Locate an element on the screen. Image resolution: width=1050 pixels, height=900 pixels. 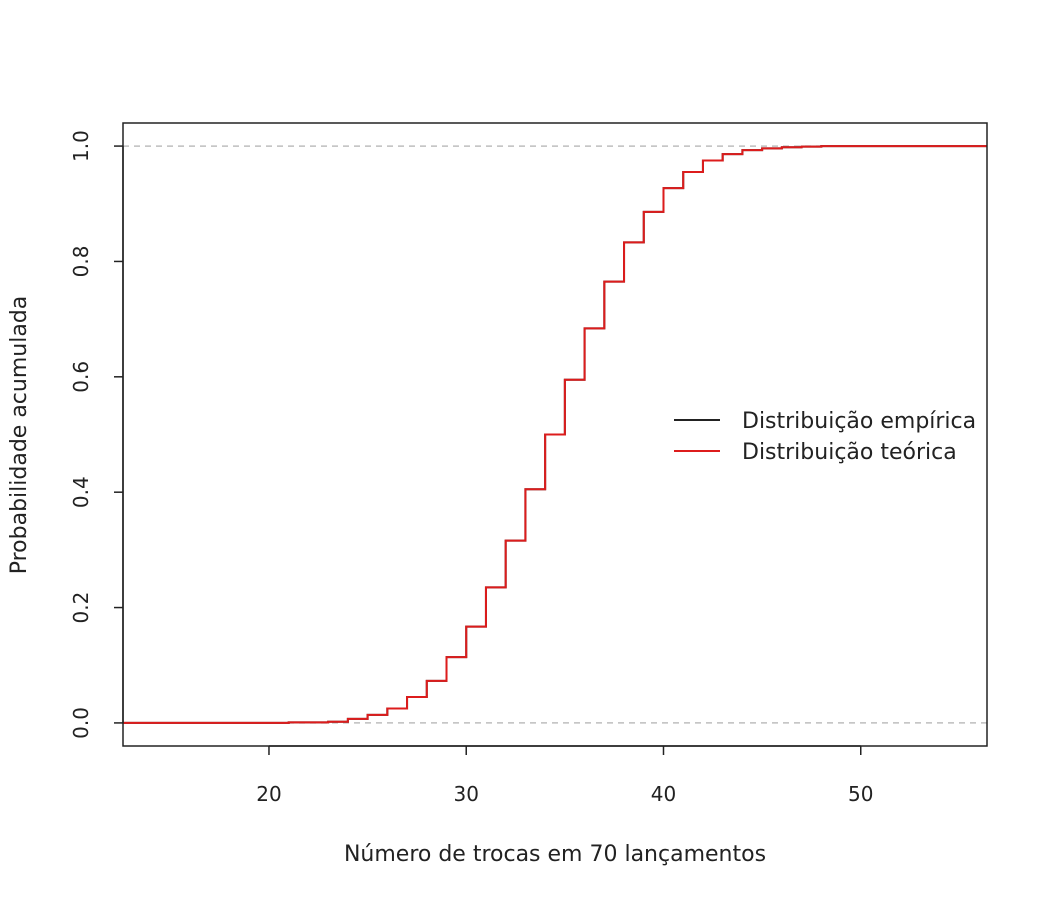
y-tick-label: 0.4 is located at coordinates (81, 492).